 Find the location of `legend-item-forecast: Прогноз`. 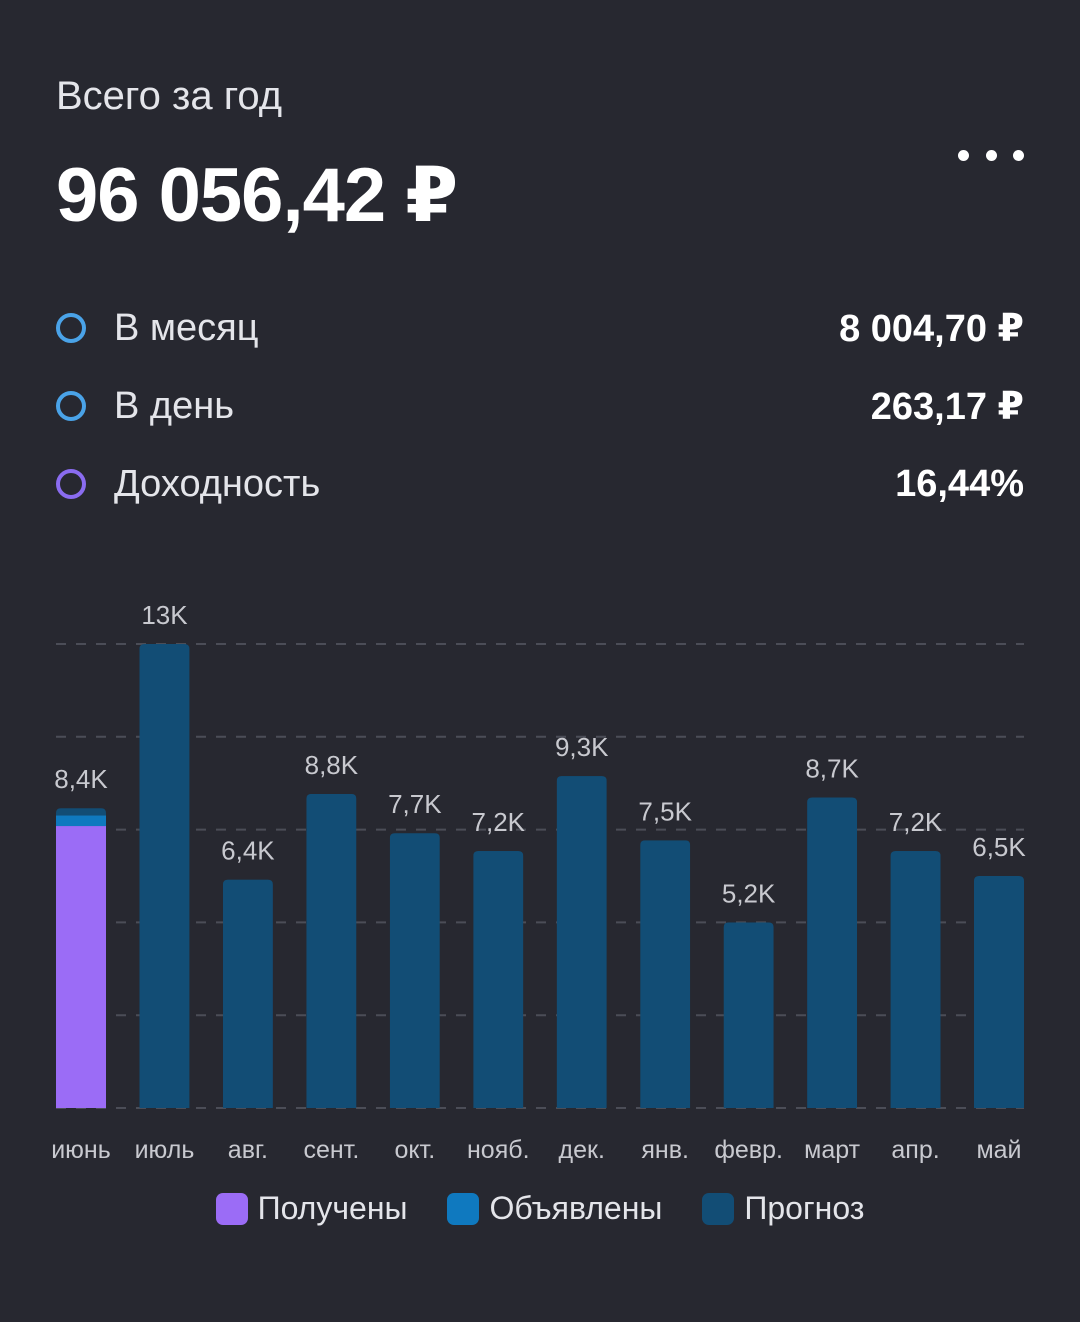

legend-item-forecast: Прогноз is located at coordinates (783, 1208).